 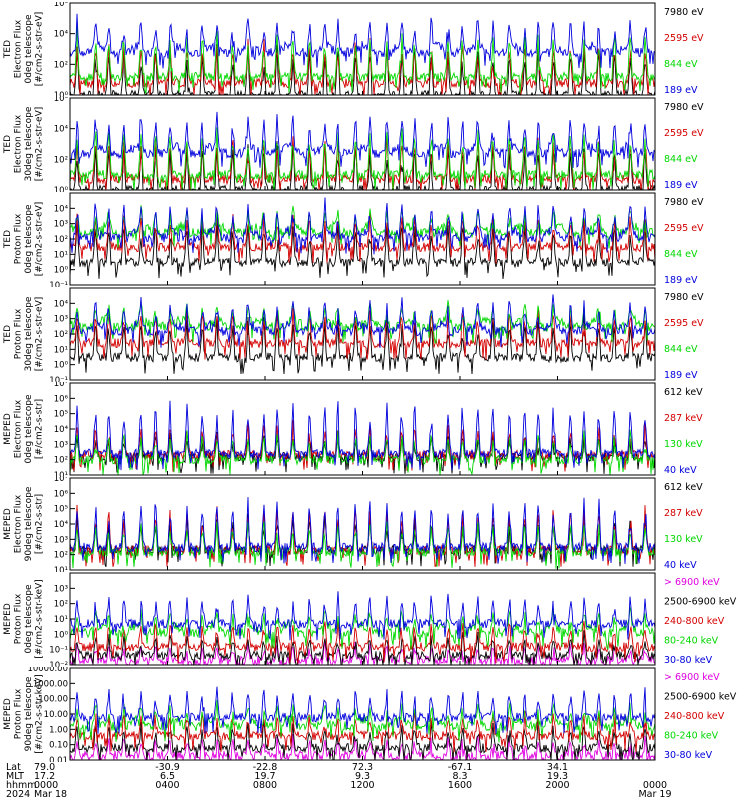 What do you see at coordinates (683, 444) in the screenshot?
I see `legend-entry: 130 keV` at bounding box center [683, 444].